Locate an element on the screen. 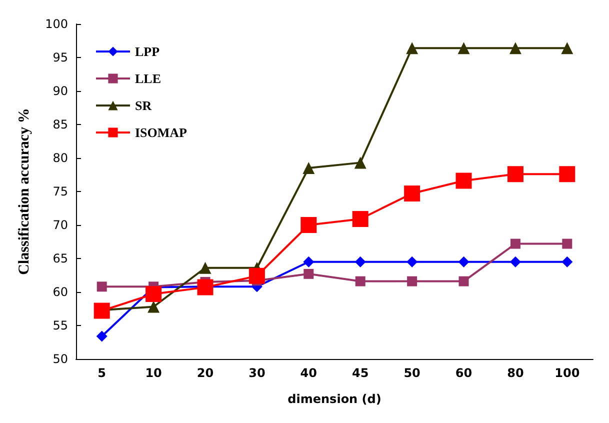  x-axis-title: dimension (d) is located at coordinates (335, 399).